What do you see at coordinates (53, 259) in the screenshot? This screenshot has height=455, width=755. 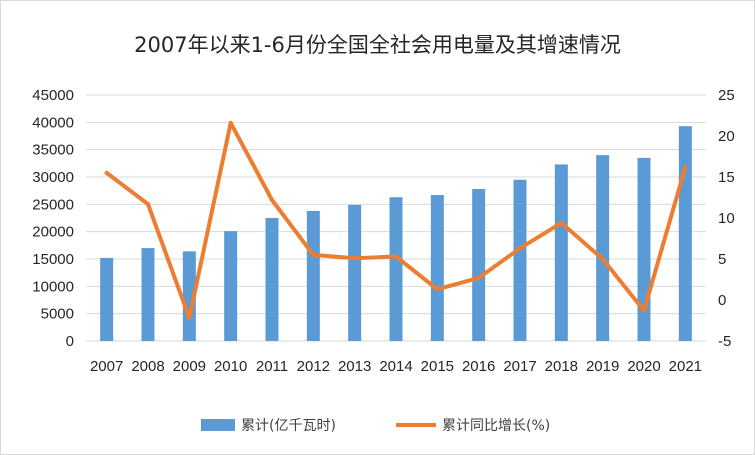 I see `y-left-tick-label: 15000` at bounding box center [53, 259].